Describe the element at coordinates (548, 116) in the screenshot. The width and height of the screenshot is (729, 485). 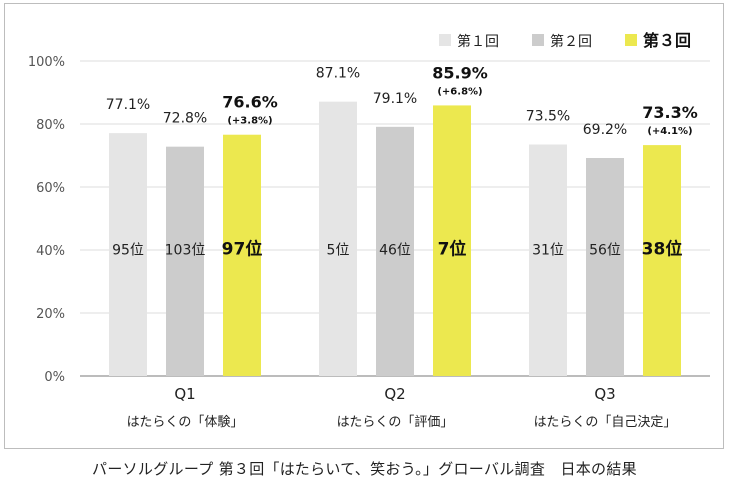
I see `value-label: 73.5%` at that location.